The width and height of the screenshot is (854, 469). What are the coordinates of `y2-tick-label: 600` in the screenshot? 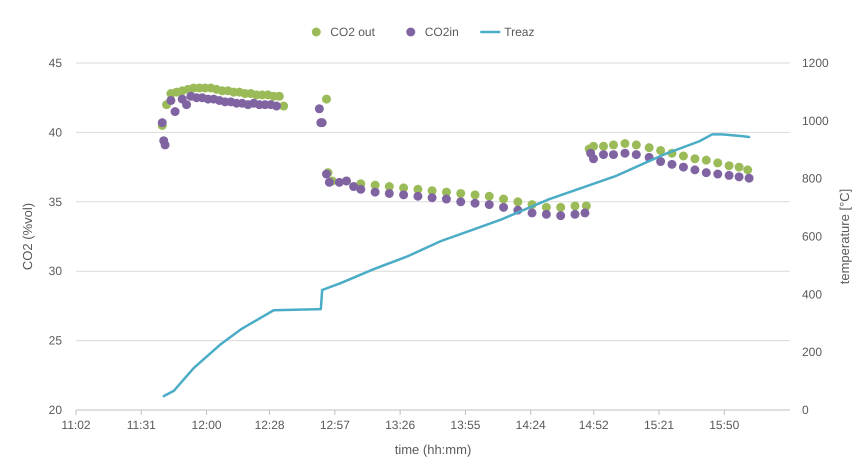 It's located at (812, 237).